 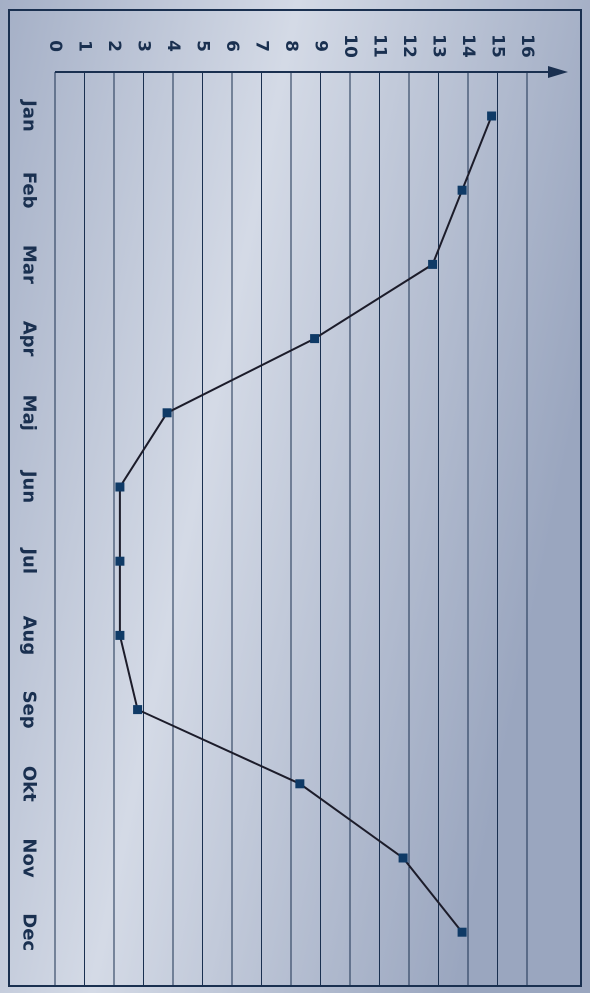 I want to click on value-axis, so click(x=311, y=72).